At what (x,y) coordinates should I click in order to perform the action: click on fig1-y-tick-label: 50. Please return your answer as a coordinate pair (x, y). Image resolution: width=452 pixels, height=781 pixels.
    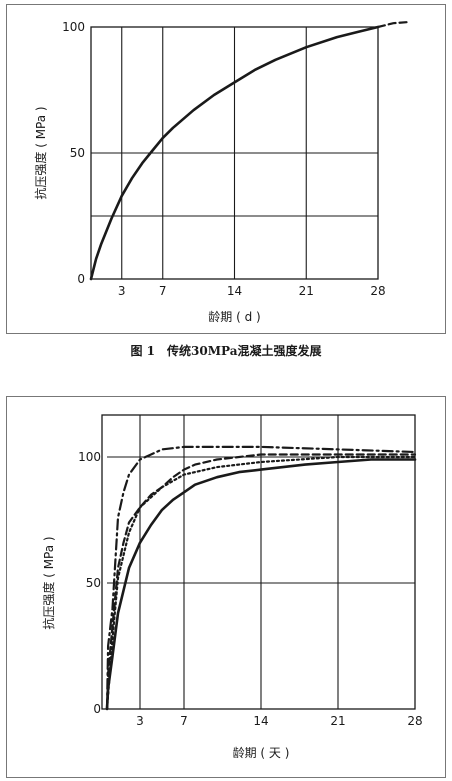
    Looking at the image, I should click on (77, 153).